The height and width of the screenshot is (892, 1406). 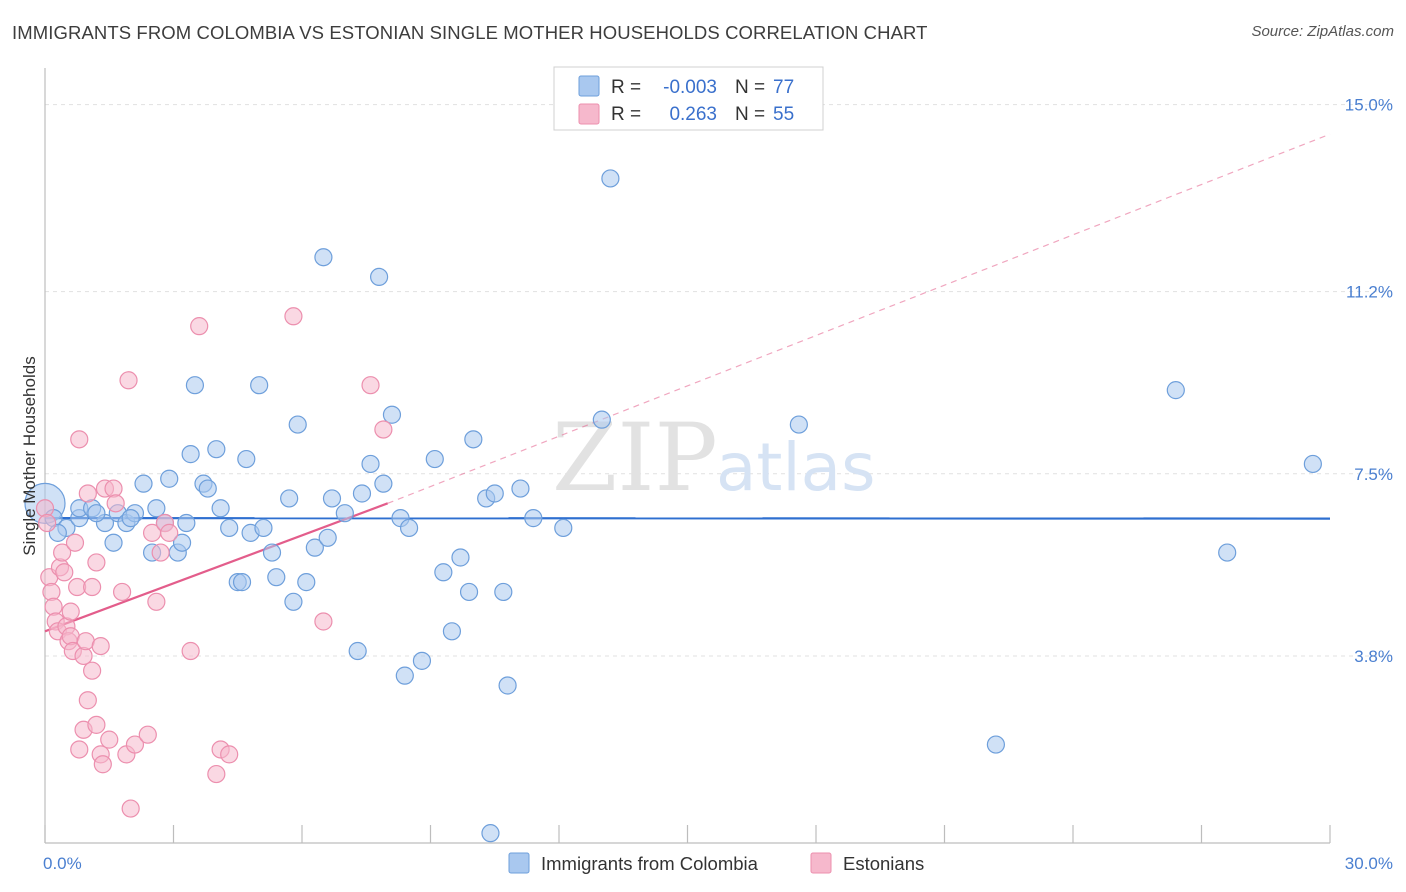 I want to click on stats-blue-r-label: R =, so click(x=626, y=87).